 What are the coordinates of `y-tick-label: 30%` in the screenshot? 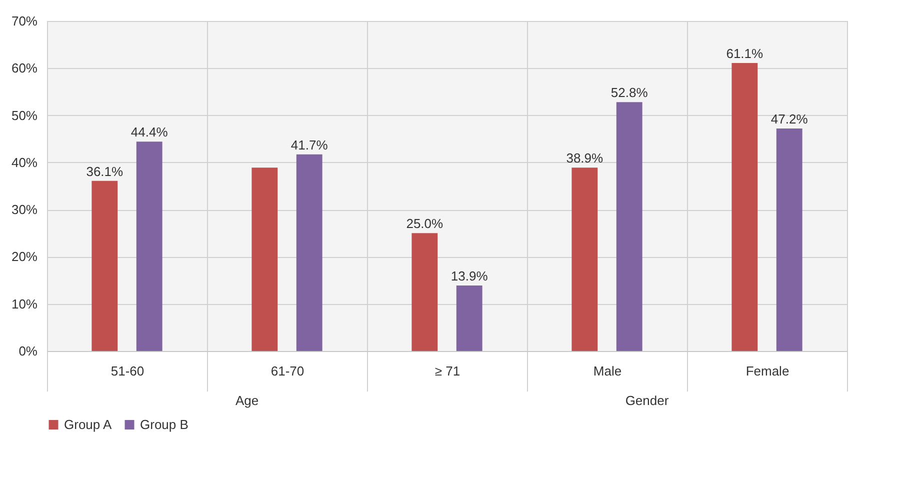 It's located at (24, 210).